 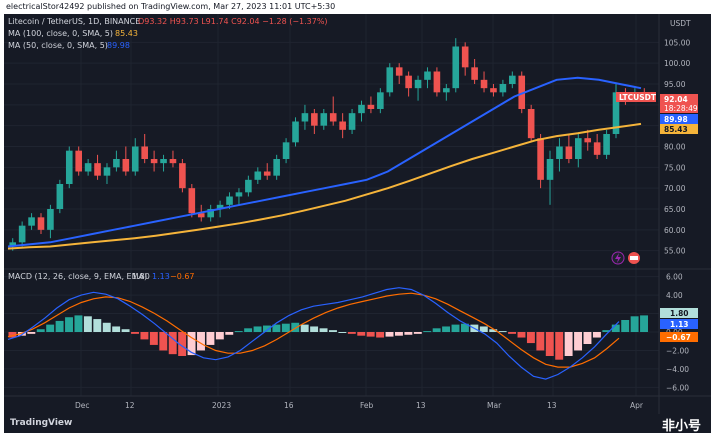 What do you see at coordinates (677, 350) in the screenshot?
I see `macd-tick: −2.00` at bounding box center [677, 350].